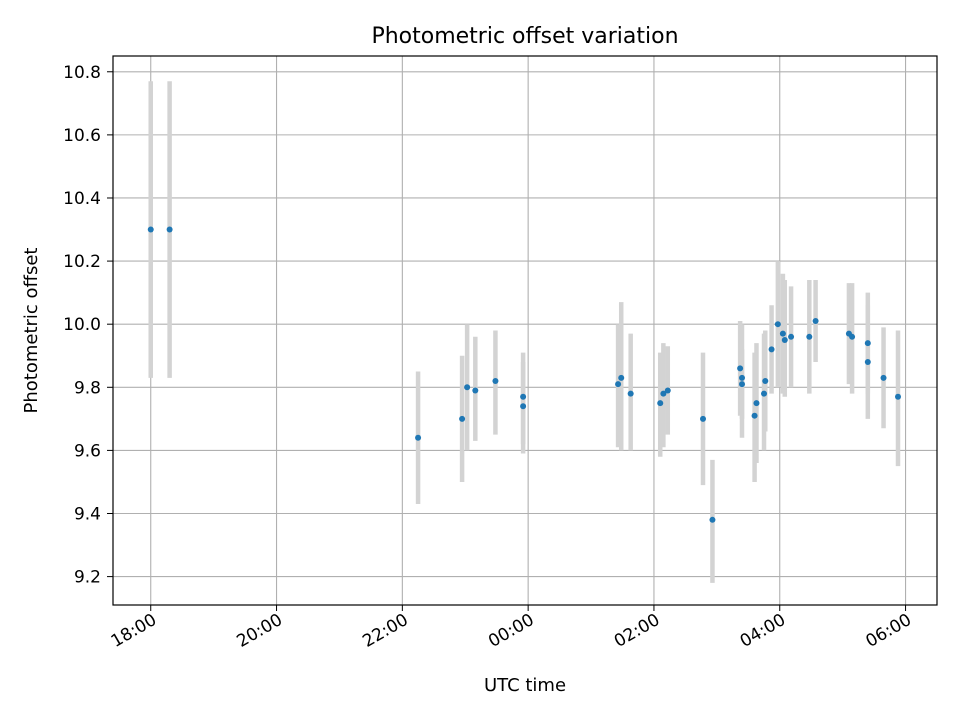 The height and width of the screenshot is (720, 960). What do you see at coordinates (82, 325) in the screenshot?
I see `y-tick-label: 10.0` at bounding box center [82, 325].